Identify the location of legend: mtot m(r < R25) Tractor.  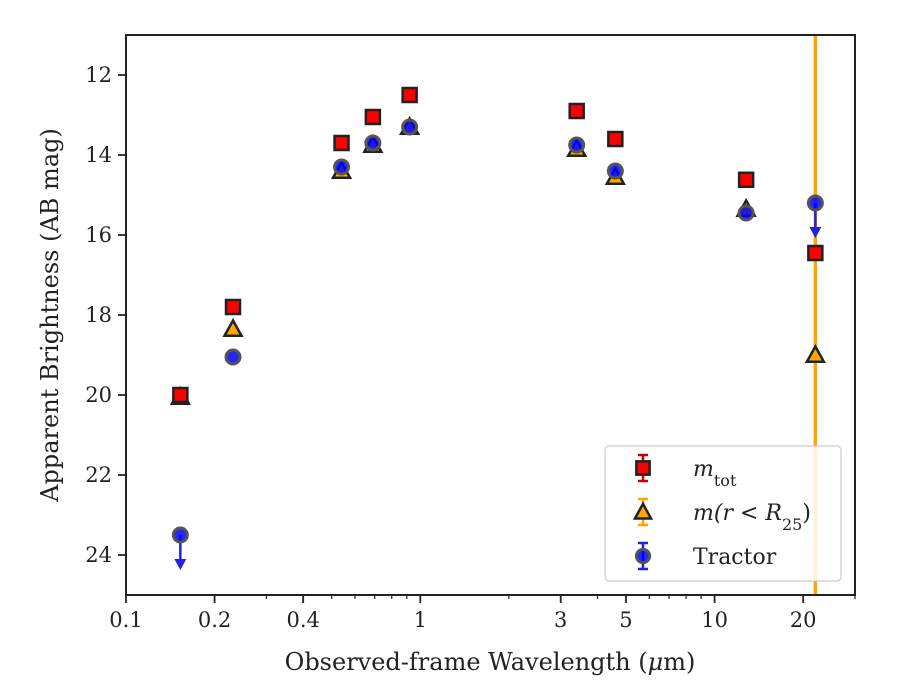
(723, 513).